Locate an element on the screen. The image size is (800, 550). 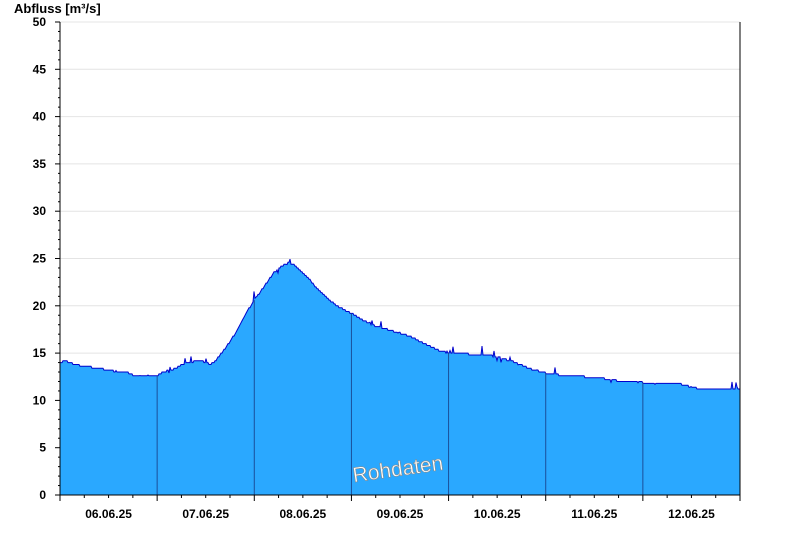
y-tick-label: 50 is located at coordinates (40, 22).